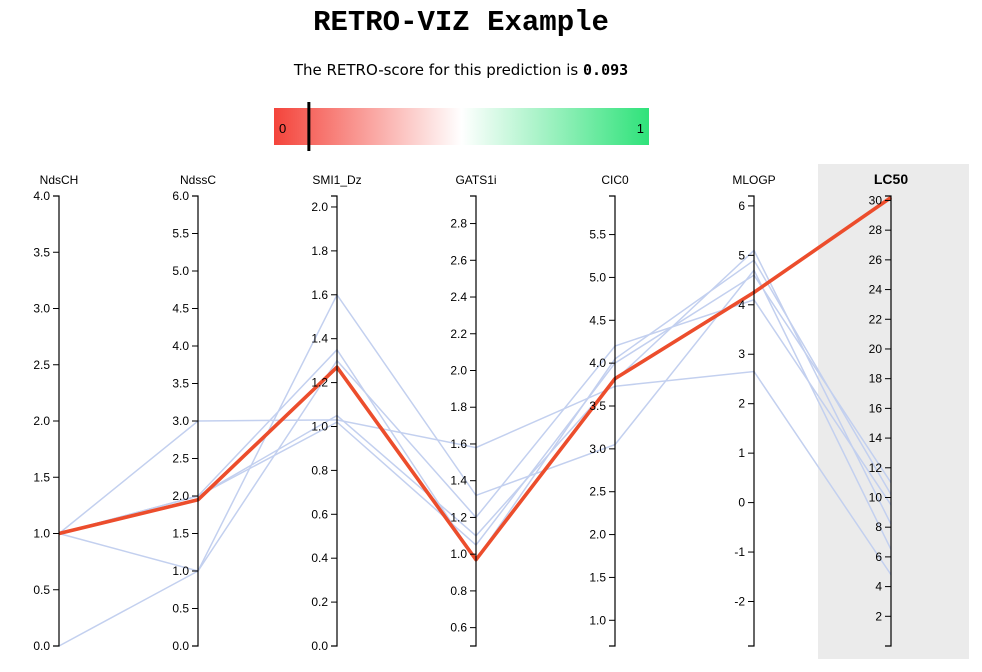 The width and height of the screenshot is (982, 672). I want to click on axis-title: NdssC, so click(198, 180).